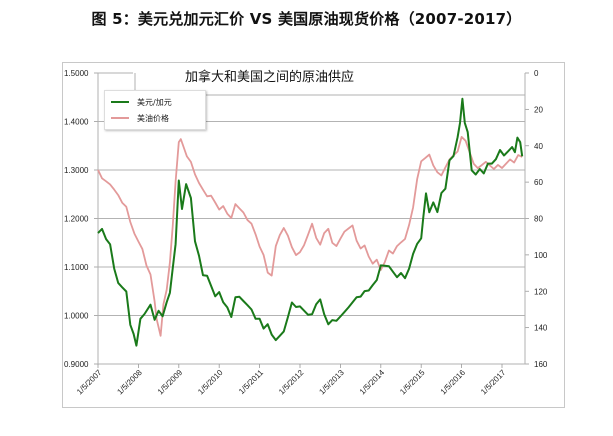 Image resolution: width=613 pixels, height=436 pixels. What do you see at coordinates (538, 219) in the screenshot?
I see `y-right-tick-label: 80` at bounding box center [538, 219].